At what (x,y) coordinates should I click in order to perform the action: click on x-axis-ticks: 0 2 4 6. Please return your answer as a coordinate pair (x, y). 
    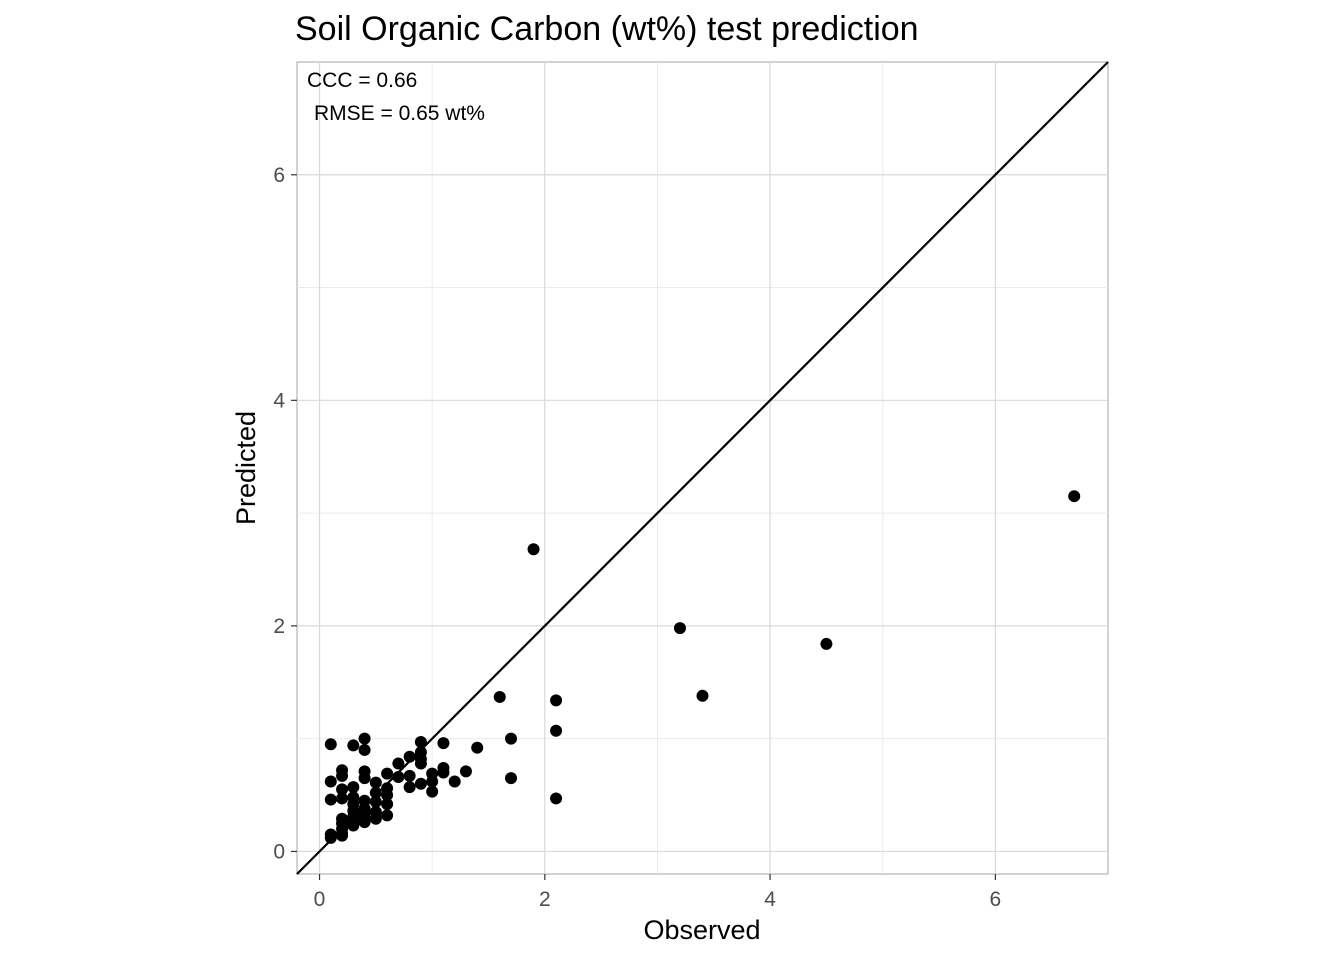
    Looking at the image, I should click on (658, 892).